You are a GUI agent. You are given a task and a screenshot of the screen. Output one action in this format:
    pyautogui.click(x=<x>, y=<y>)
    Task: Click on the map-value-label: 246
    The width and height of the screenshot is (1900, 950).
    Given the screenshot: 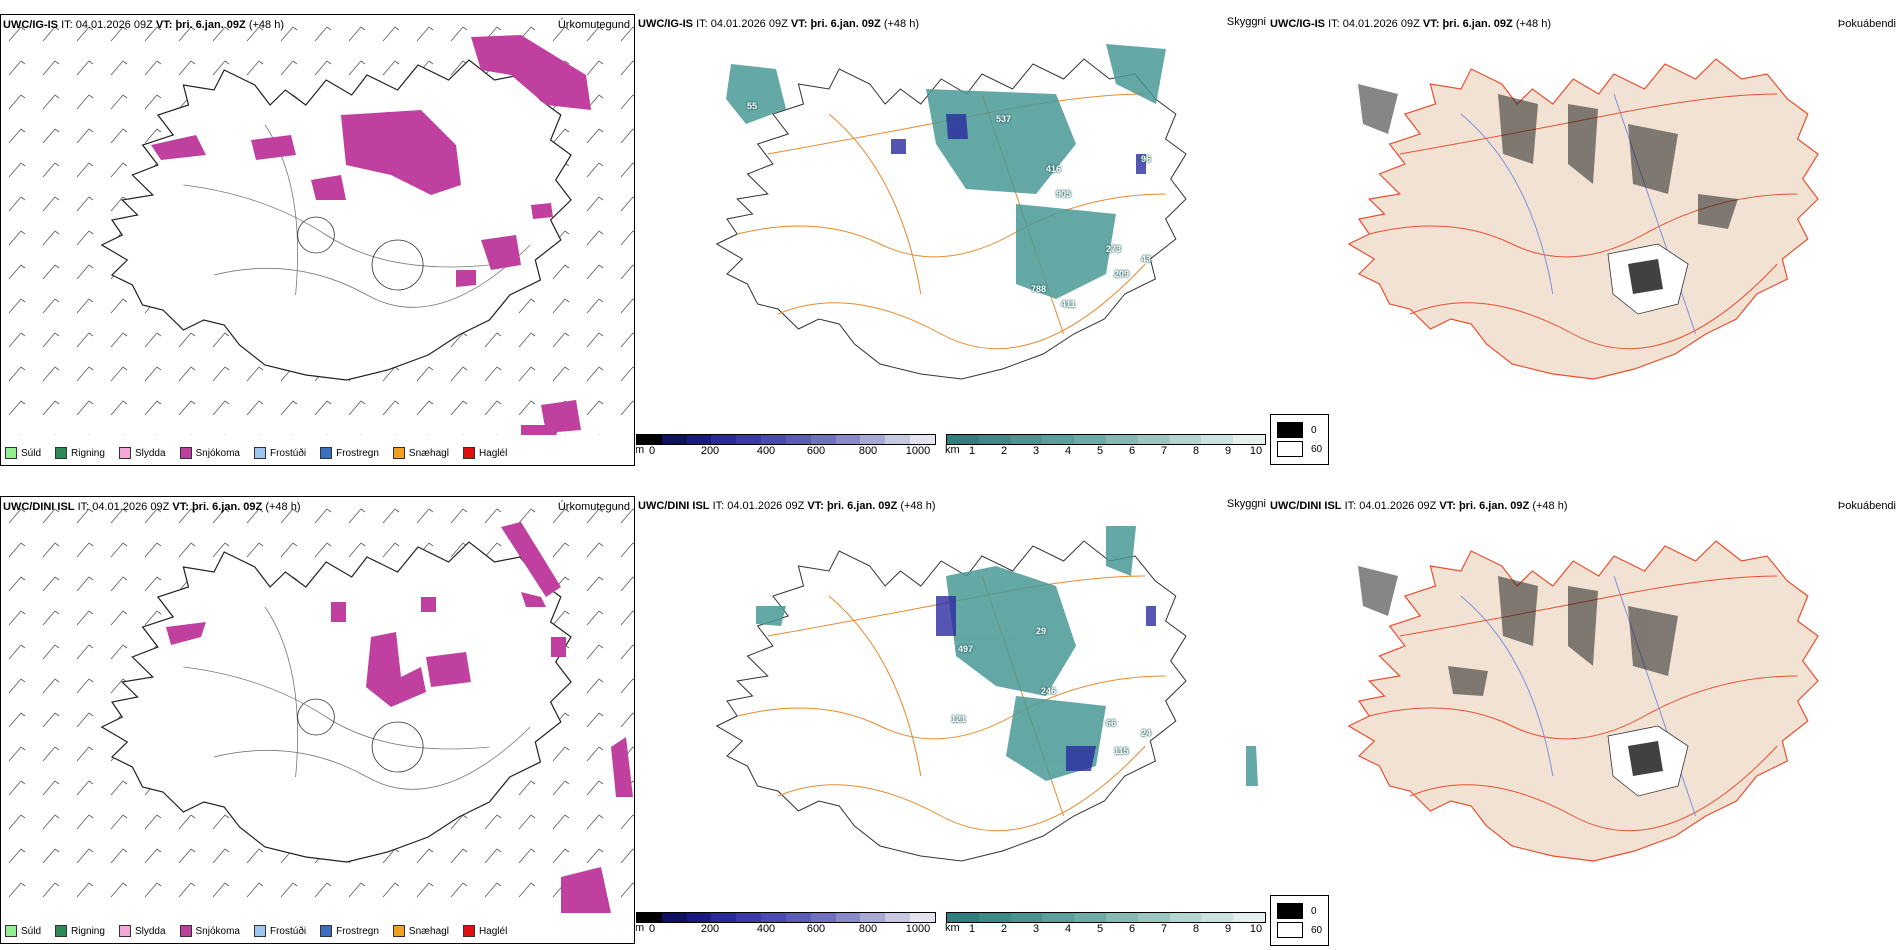 What is the action you would take?
    pyautogui.click(x=1049, y=691)
    